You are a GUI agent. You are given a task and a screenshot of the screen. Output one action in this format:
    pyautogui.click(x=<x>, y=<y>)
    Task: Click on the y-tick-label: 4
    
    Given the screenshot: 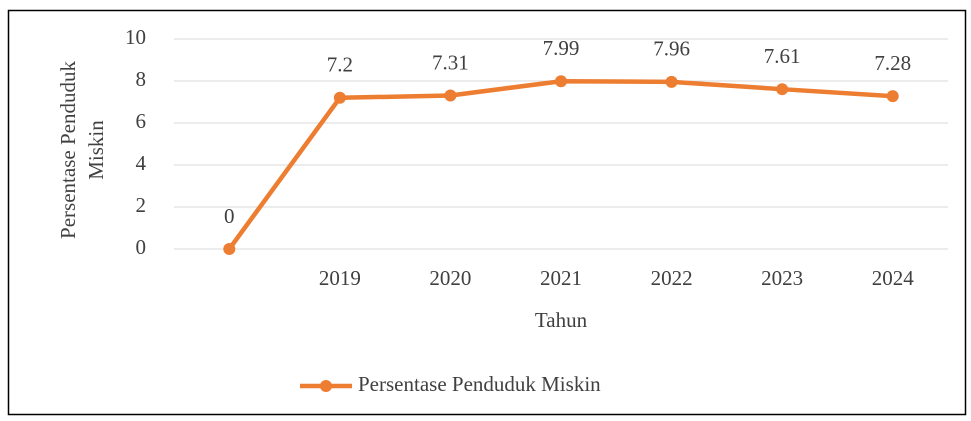 What is the action you would take?
    pyautogui.click(x=141, y=163)
    